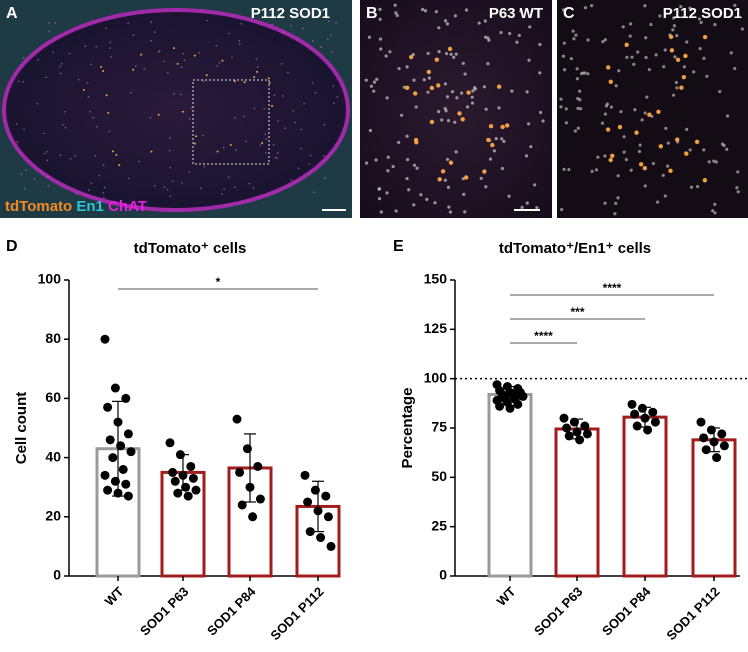 This screenshot has height=652, width=748. Describe the element at coordinates (164, 611) in the screenshot. I see `x-tick-label: SOD1 P63` at that location.